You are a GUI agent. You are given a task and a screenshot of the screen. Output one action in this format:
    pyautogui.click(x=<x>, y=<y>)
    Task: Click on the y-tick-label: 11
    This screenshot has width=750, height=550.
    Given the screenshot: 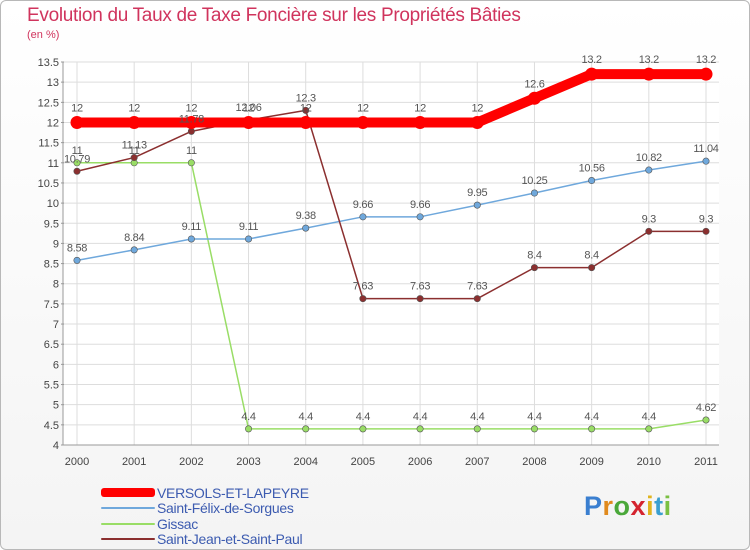 What is the action you would take?
    pyautogui.click(x=53, y=164)
    